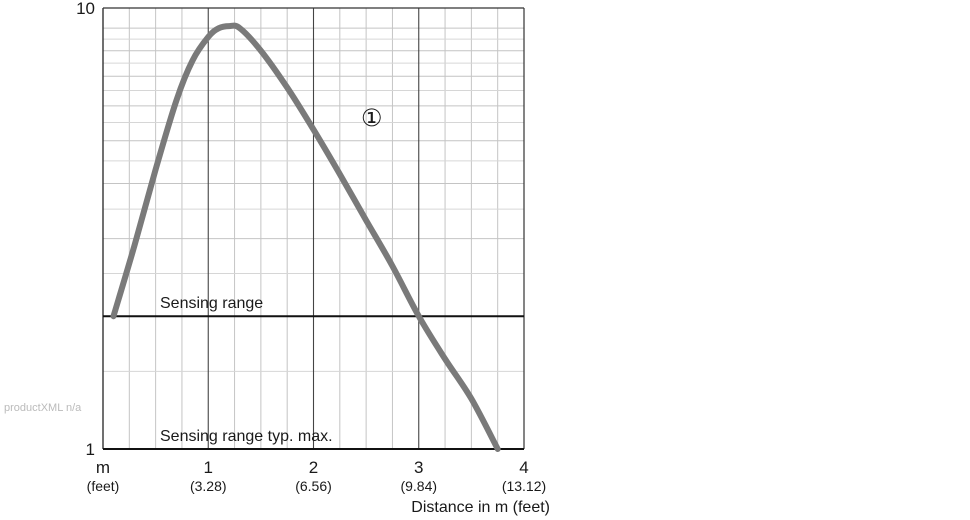  Describe the element at coordinates (523, 467) in the screenshot. I see `x-tick-label: 4` at that location.